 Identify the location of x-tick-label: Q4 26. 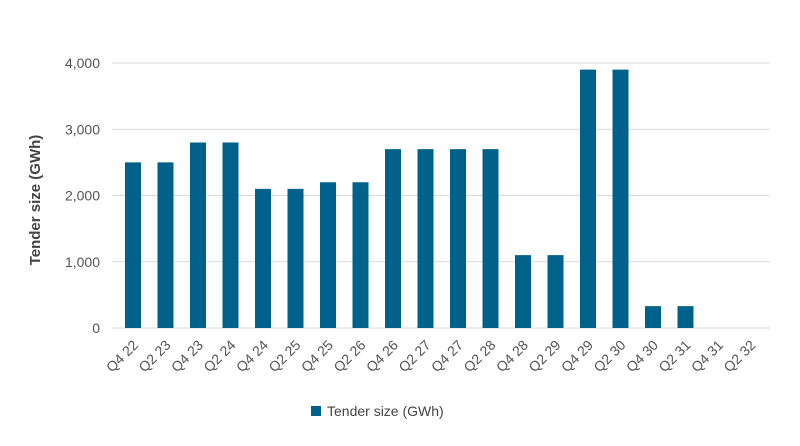
(382, 356).